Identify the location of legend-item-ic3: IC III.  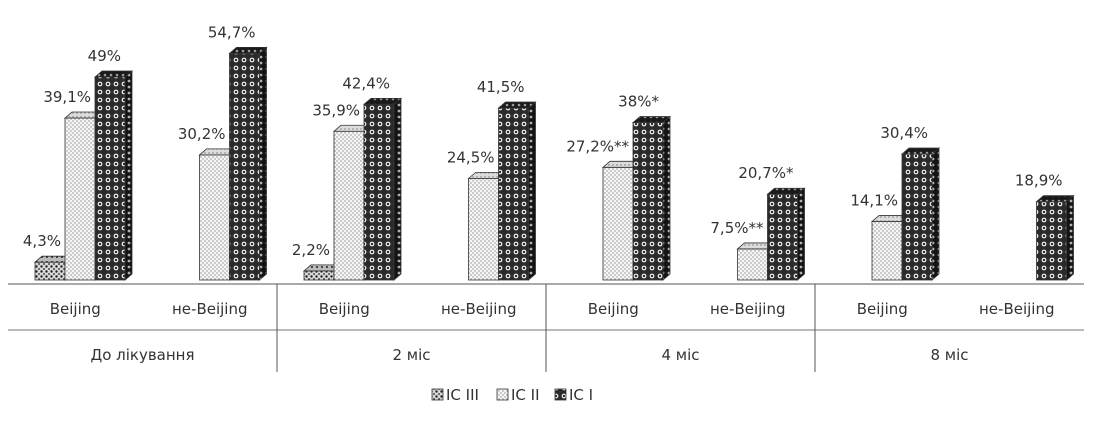
(455, 395).